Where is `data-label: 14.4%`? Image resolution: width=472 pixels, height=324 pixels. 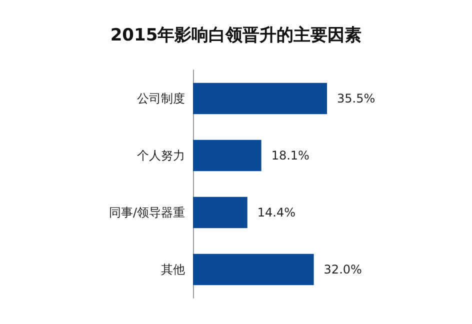 data-label: 14.4% is located at coordinates (276, 213).